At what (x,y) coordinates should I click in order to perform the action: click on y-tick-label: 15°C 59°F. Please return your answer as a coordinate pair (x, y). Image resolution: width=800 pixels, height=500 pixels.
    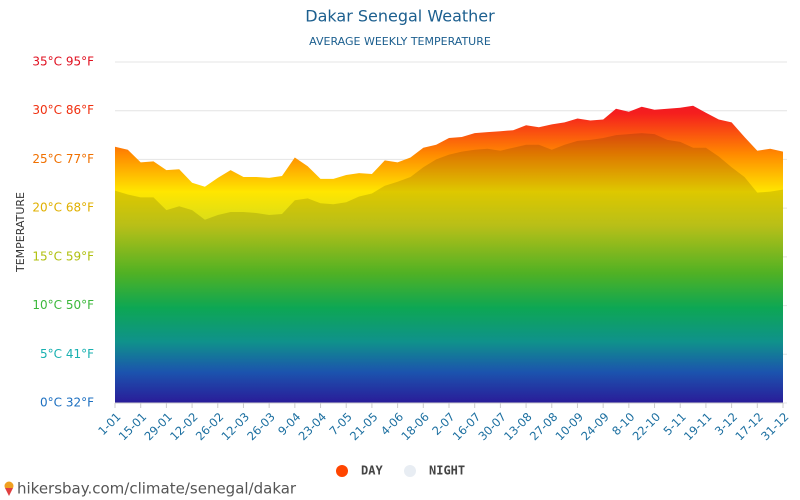
    Looking at the image, I should click on (63, 256).